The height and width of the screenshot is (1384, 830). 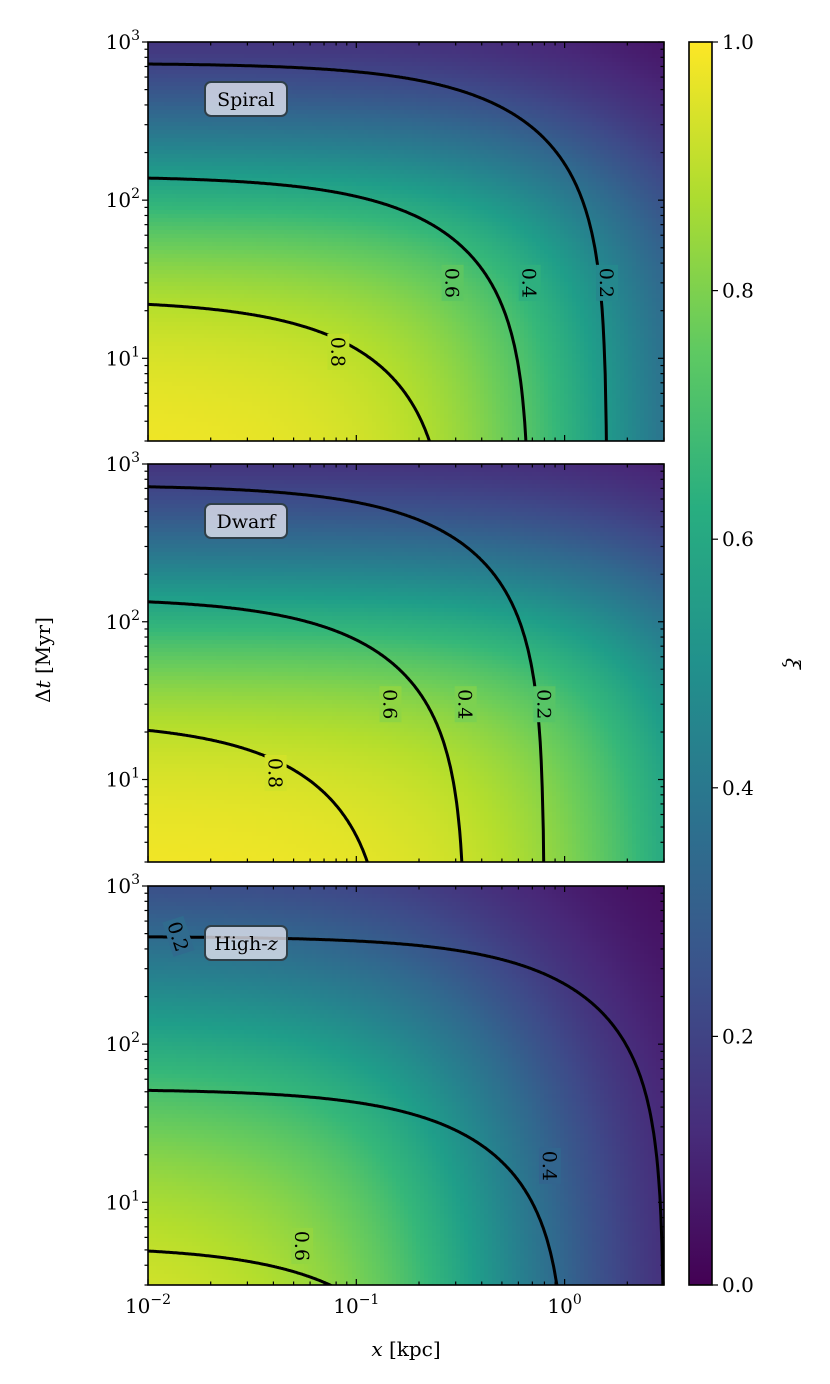 I want to click on panel-label-box: Dwarf, so click(x=246, y=521).